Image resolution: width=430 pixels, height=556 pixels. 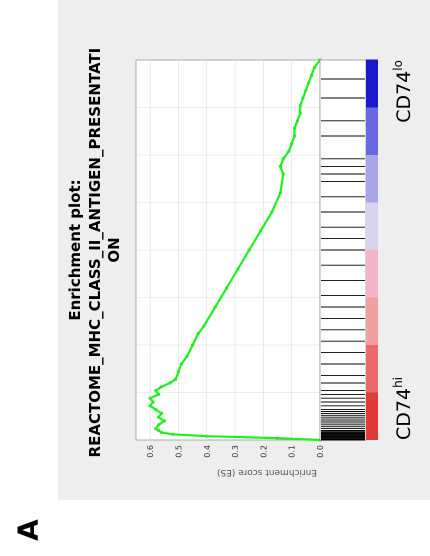 What do you see at coordinates (178, 451) in the screenshot?
I see `y-tick-label-5: 0.5` at bounding box center [178, 451].